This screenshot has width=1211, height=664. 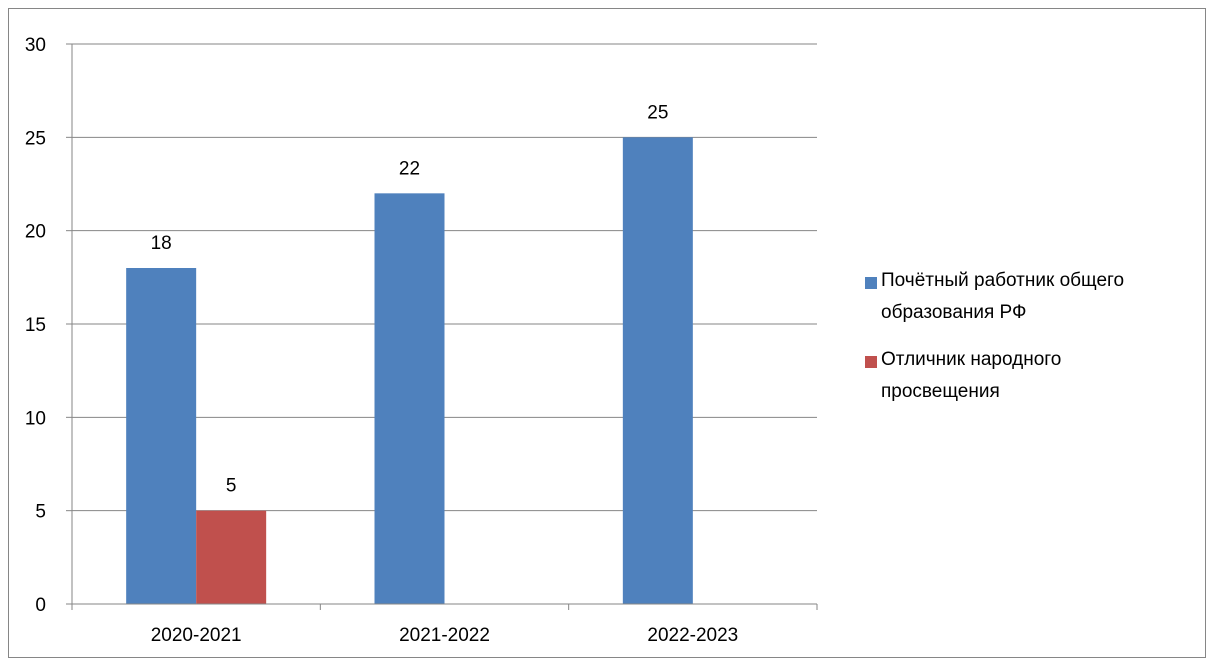 What do you see at coordinates (35, 138) in the screenshot?
I see `y-tick-label: 25` at bounding box center [35, 138].